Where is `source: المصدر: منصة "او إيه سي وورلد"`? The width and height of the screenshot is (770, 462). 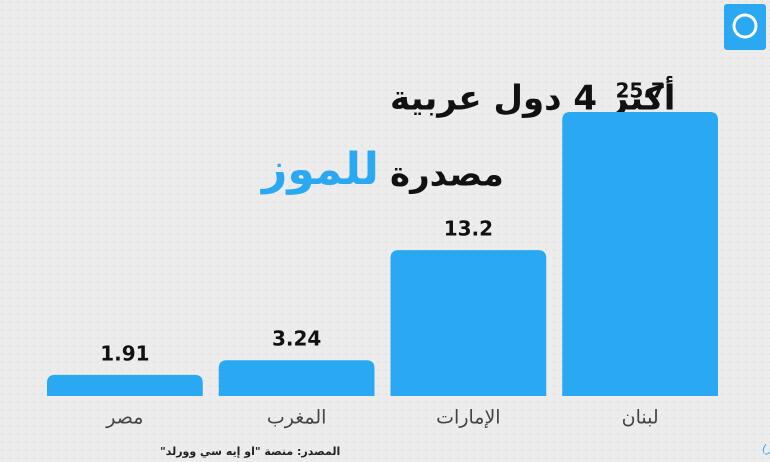
source: المصدر: منصة "او إيه سي وورلد" is located at coordinates (250, 451).